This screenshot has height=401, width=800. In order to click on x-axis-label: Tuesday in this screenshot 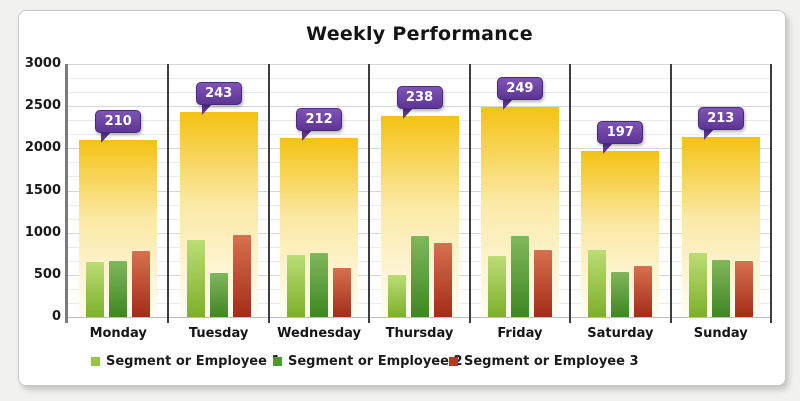, I will do `click(218, 333)`.